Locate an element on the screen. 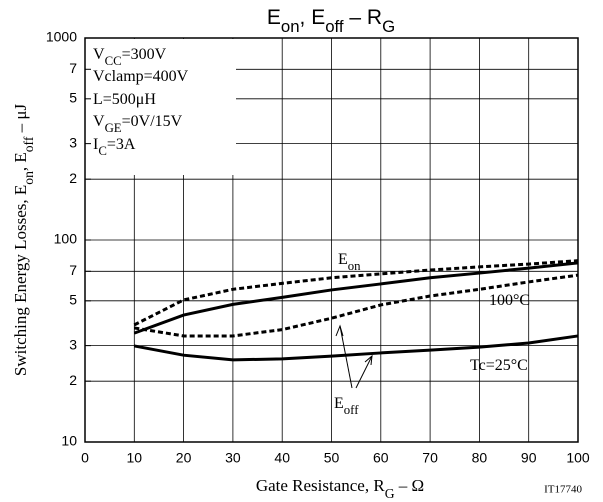  text-run: =300V is located at coordinates (144, 54).